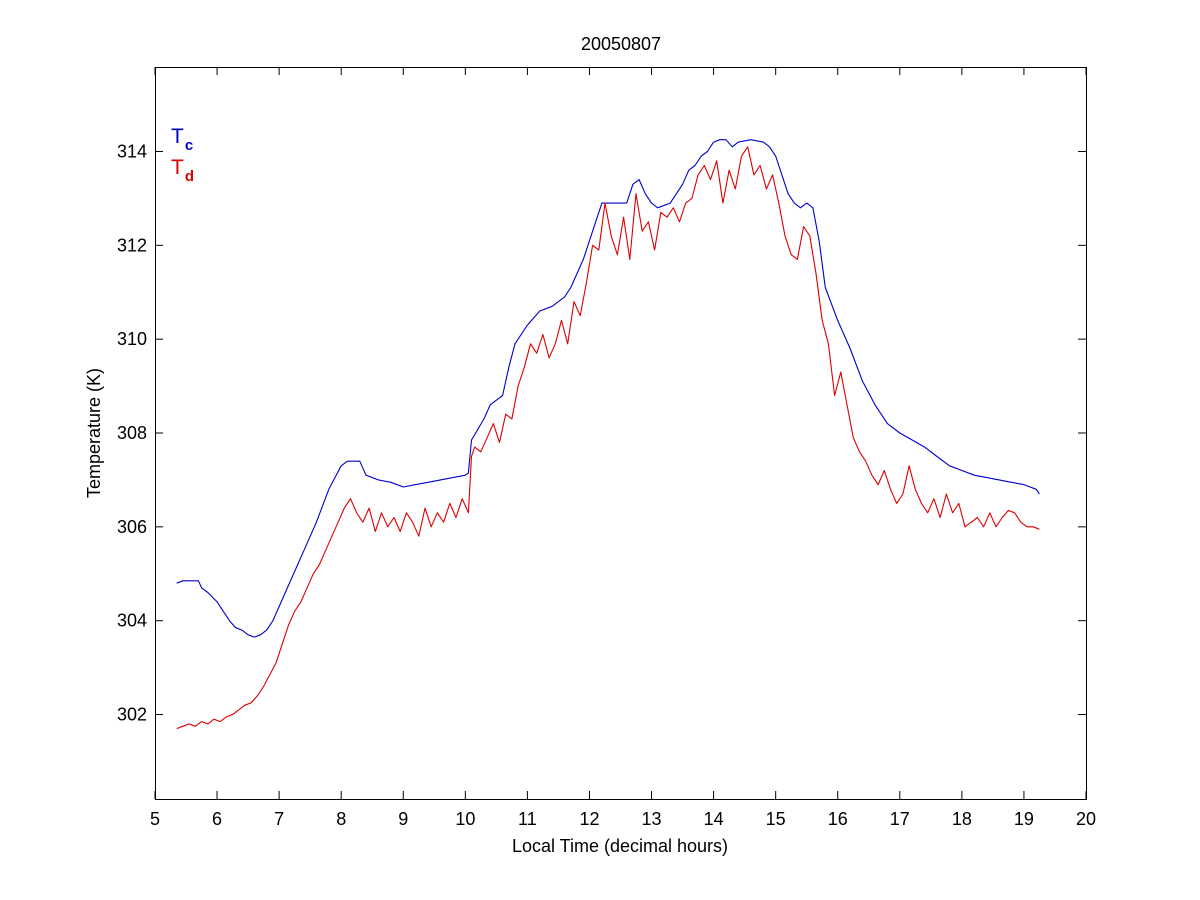 The image size is (1200, 900). Describe the element at coordinates (189, 176) in the screenshot. I see `legend-entry-subscript: d` at that location.